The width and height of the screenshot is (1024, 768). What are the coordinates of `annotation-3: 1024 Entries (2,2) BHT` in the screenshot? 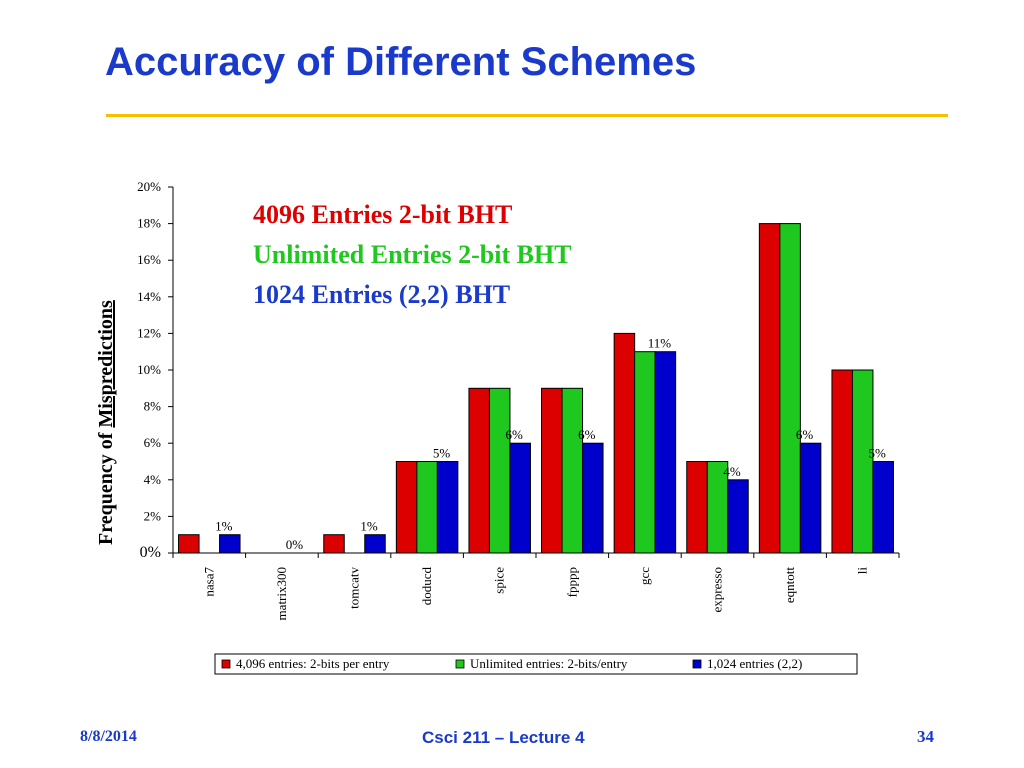 It's located at (381, 294).